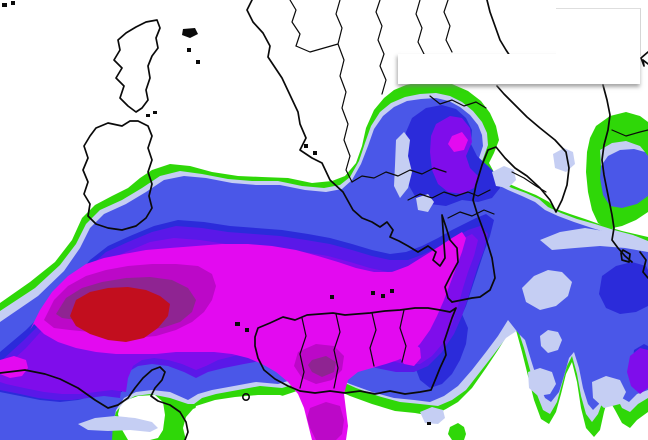 The height and width of the screenshot is (440, 648). Describe the element at coordinates (425, 203) in the screenshot. I see `lavender-pocket-lobe-sw` at that location.